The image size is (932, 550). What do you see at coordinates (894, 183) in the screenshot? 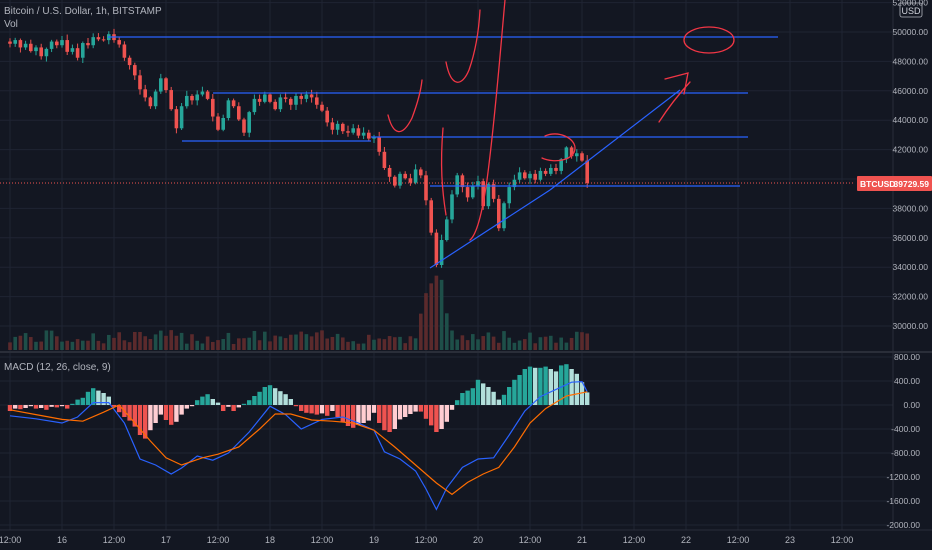
I see `last-price-tag: BTCUSD 39729.59` at bounding box center [894, 183].